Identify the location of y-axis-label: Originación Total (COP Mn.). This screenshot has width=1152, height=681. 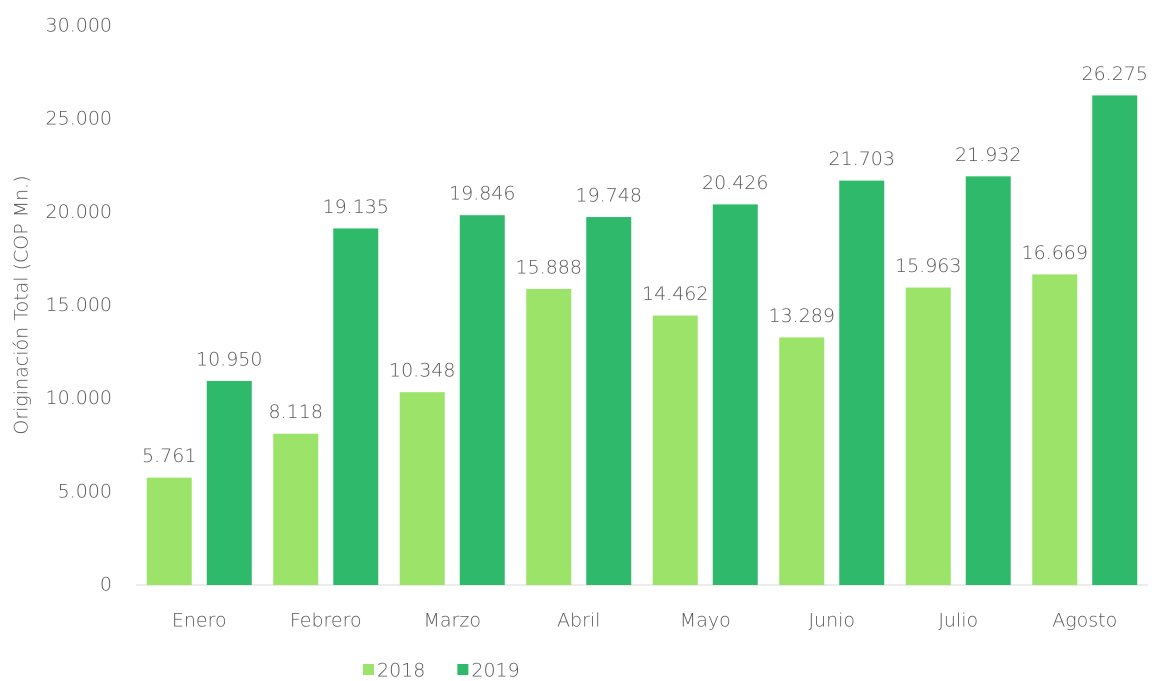
(22, 304).